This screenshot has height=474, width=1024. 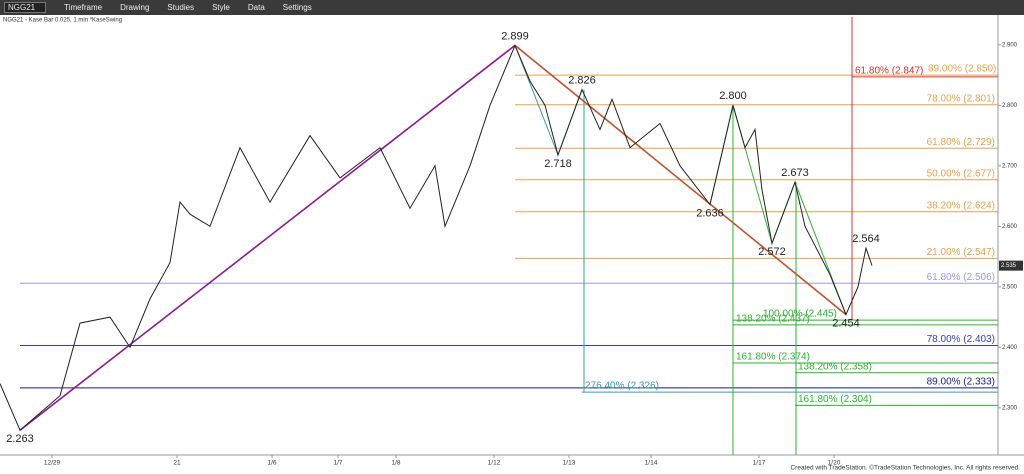 I want to click on symbol-box: NGG21, so click(x=25, y=7).